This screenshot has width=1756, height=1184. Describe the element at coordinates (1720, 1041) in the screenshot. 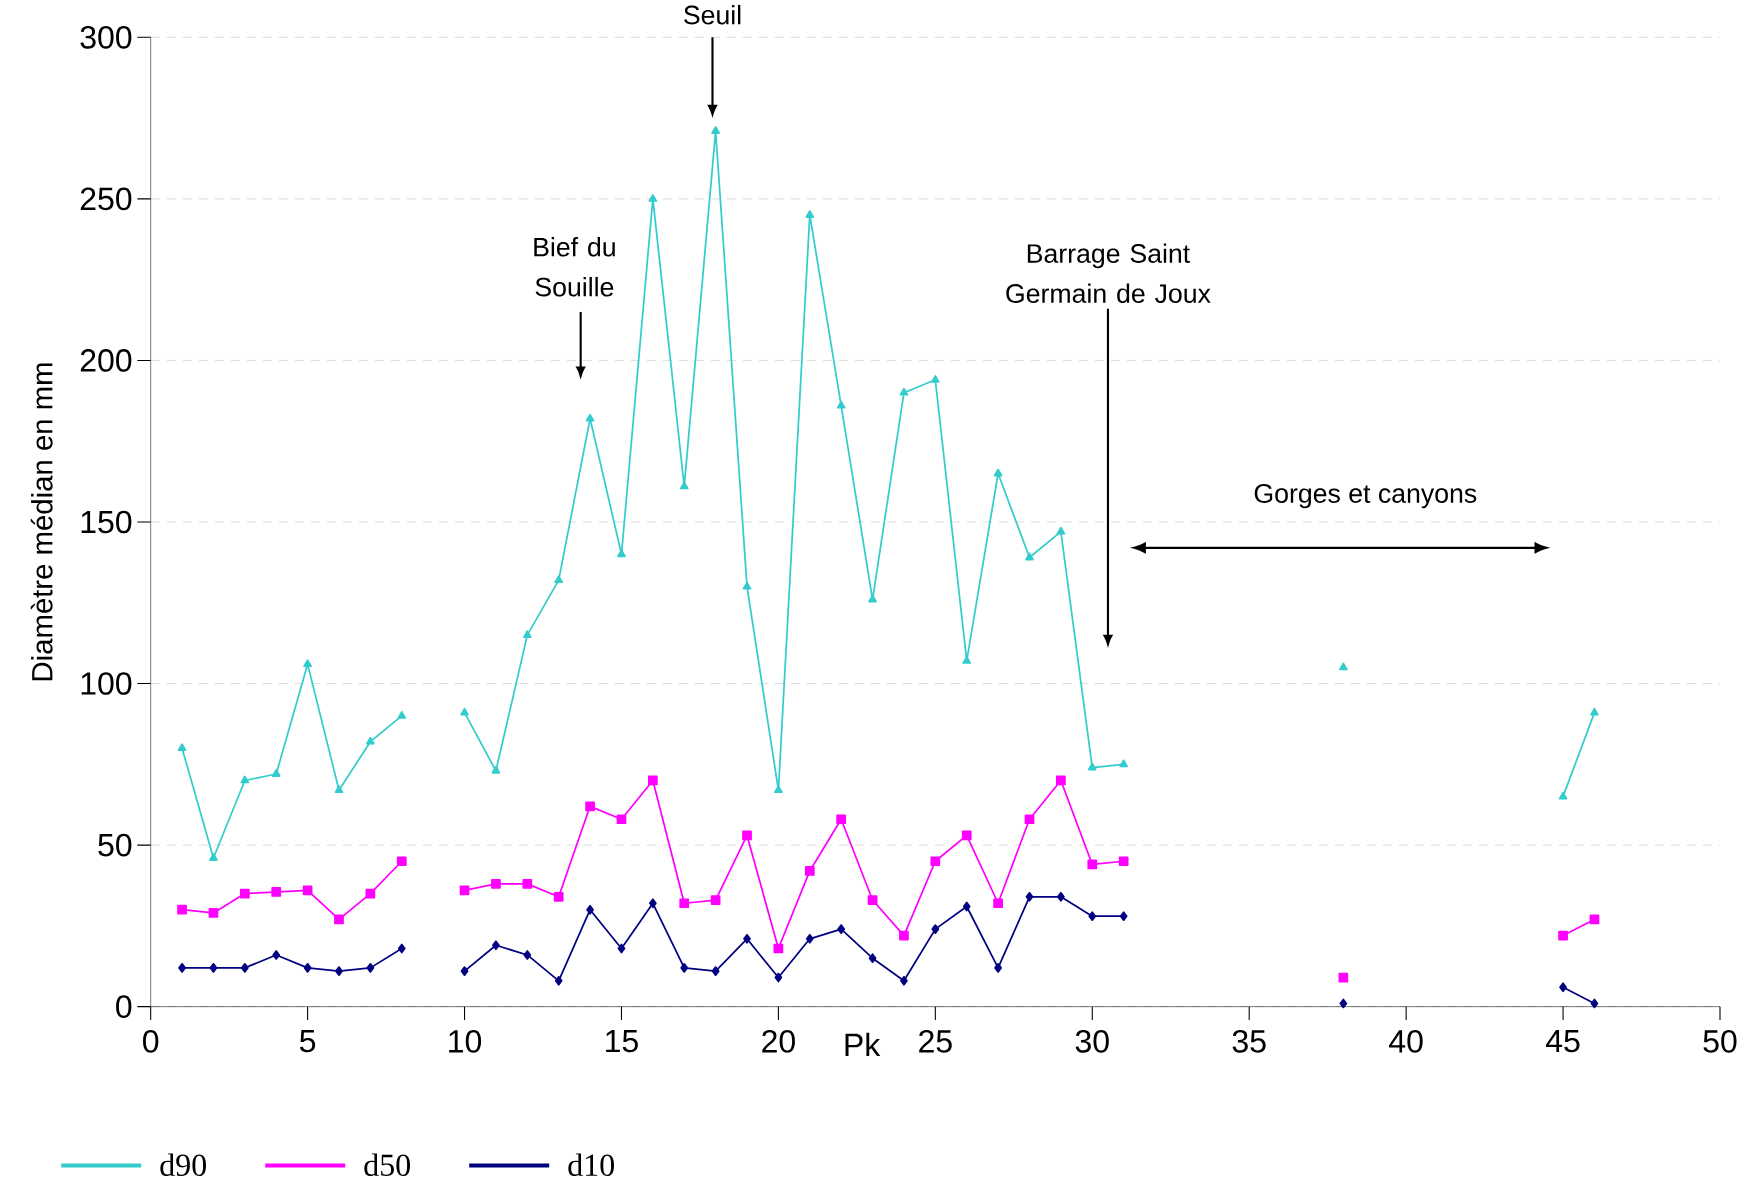

I see `x-tick-label: 50` at that location.